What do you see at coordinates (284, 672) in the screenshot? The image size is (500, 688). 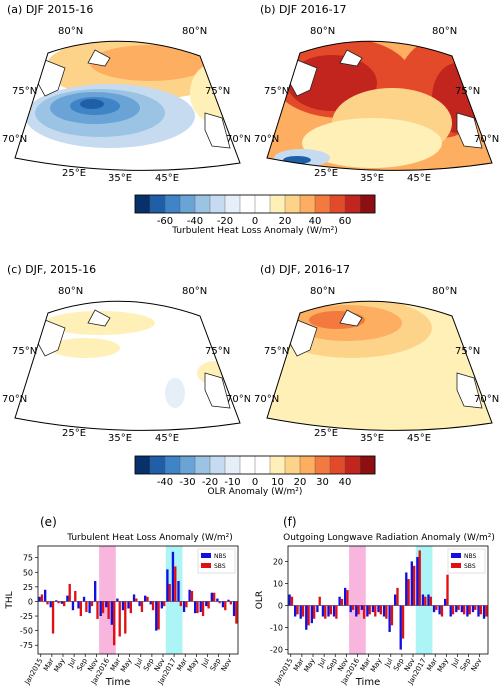 I see `chart-f-xtick-label: Jan2015` at bounding box center [284, 672].